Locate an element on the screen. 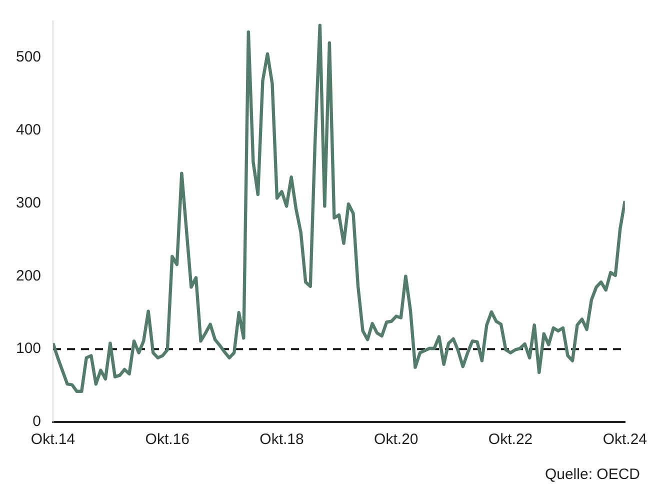 This screenshot has height=491, width=650. y-tick-label: 300 is located at coordinates (29, 203).